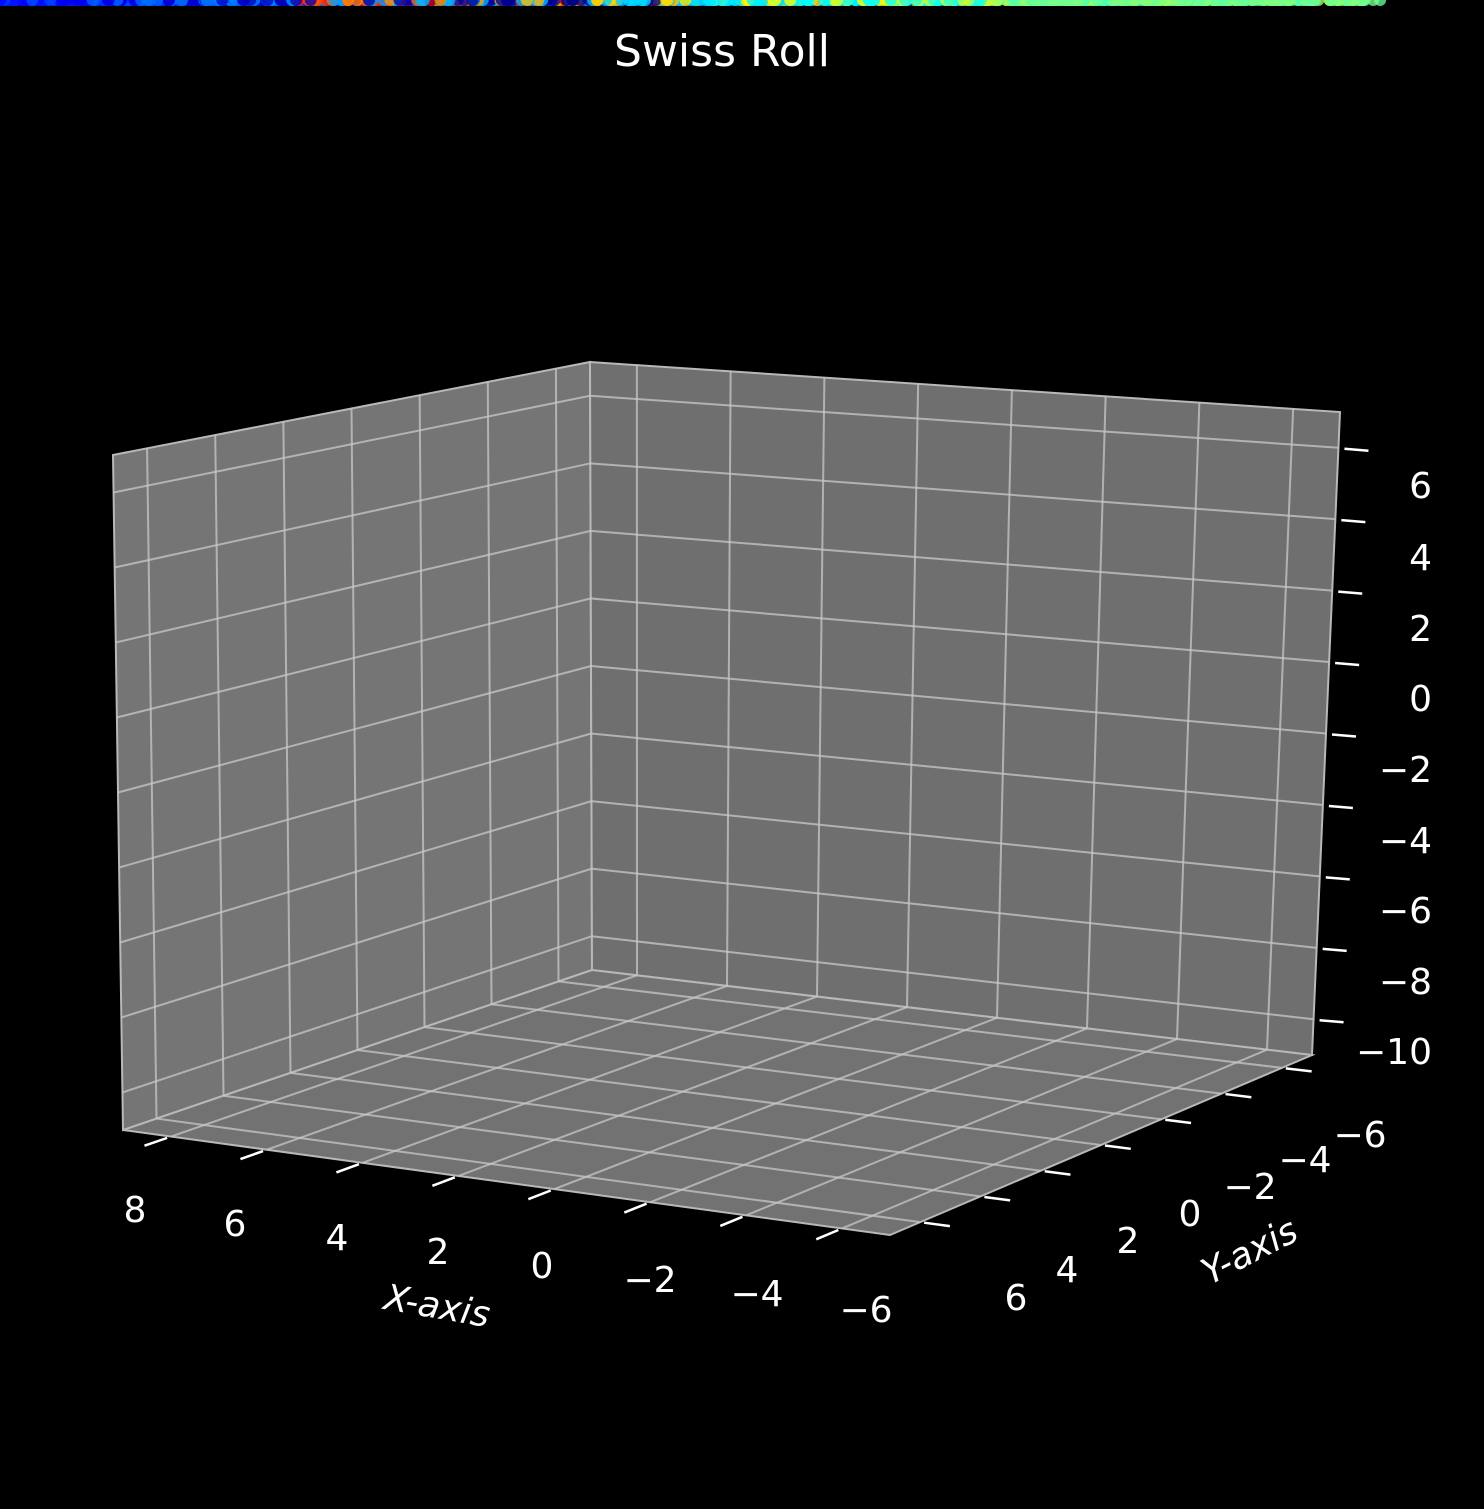  Describe the element at coordinates (1405, 770) in the screenshot. I see `z-tick-label: −2` at that location.